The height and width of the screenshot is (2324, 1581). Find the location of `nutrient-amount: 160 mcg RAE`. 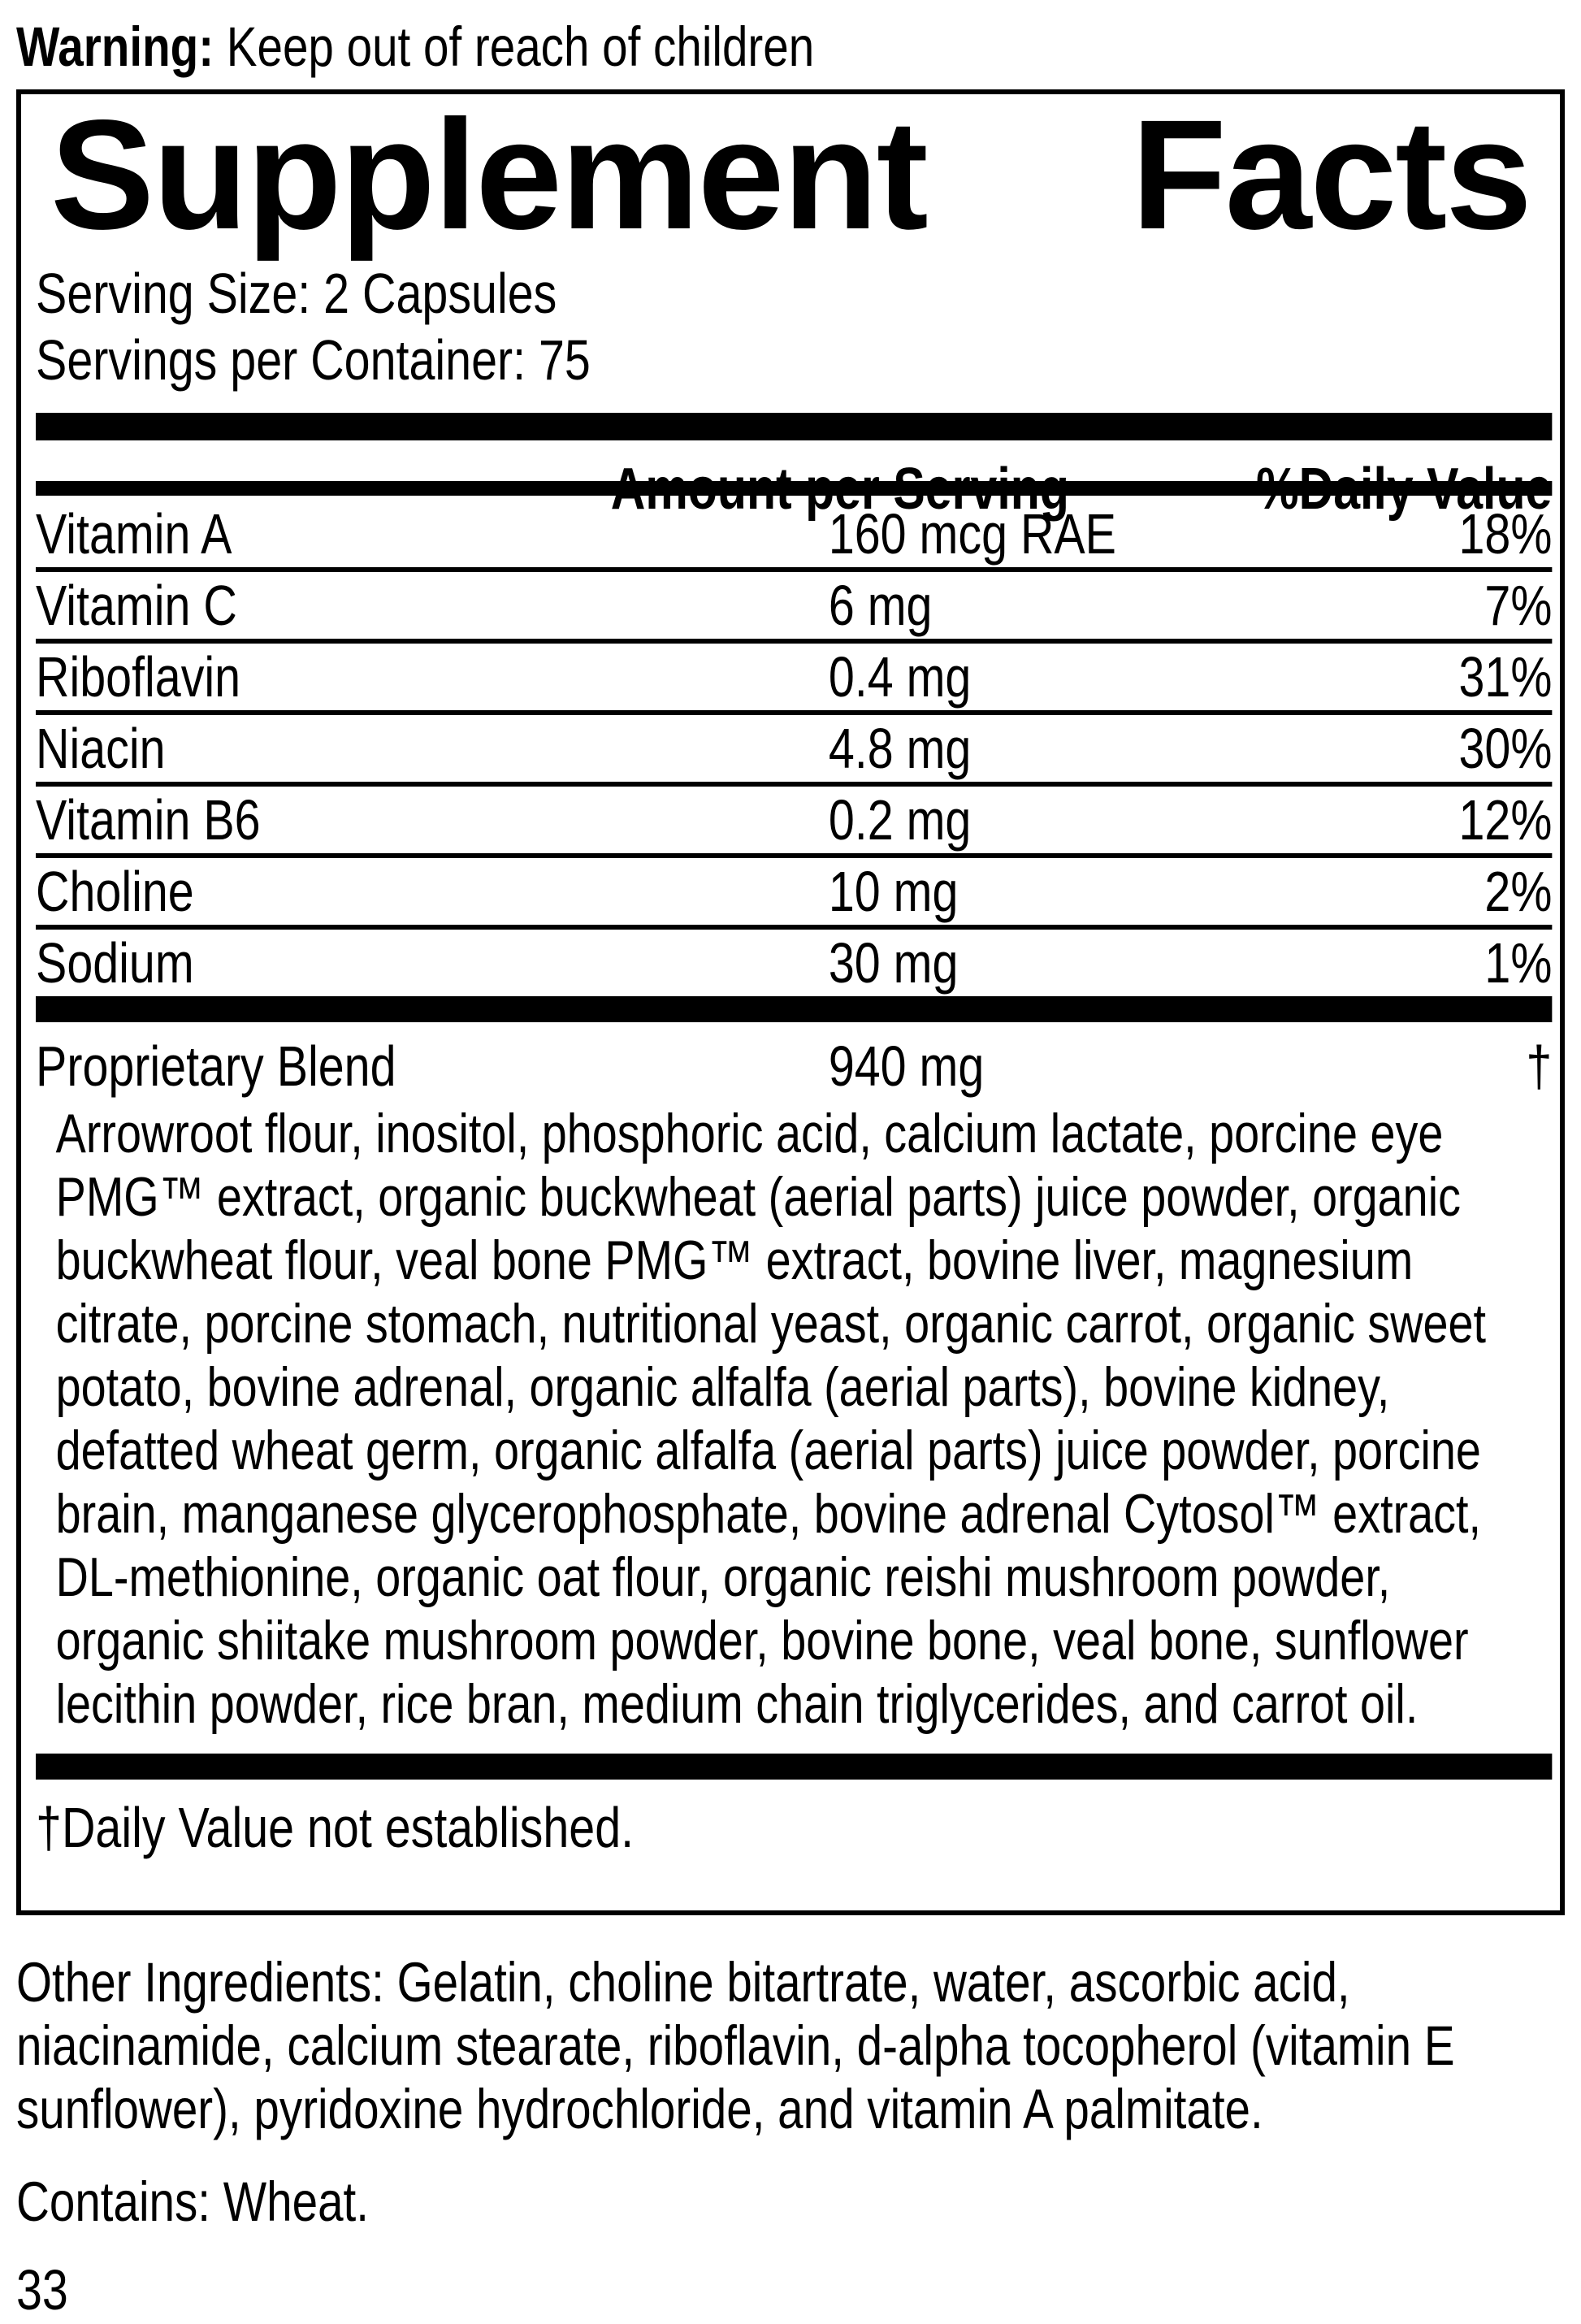

nutrient-amount: 160 mcg RAE is located at coordinates (972, 534).